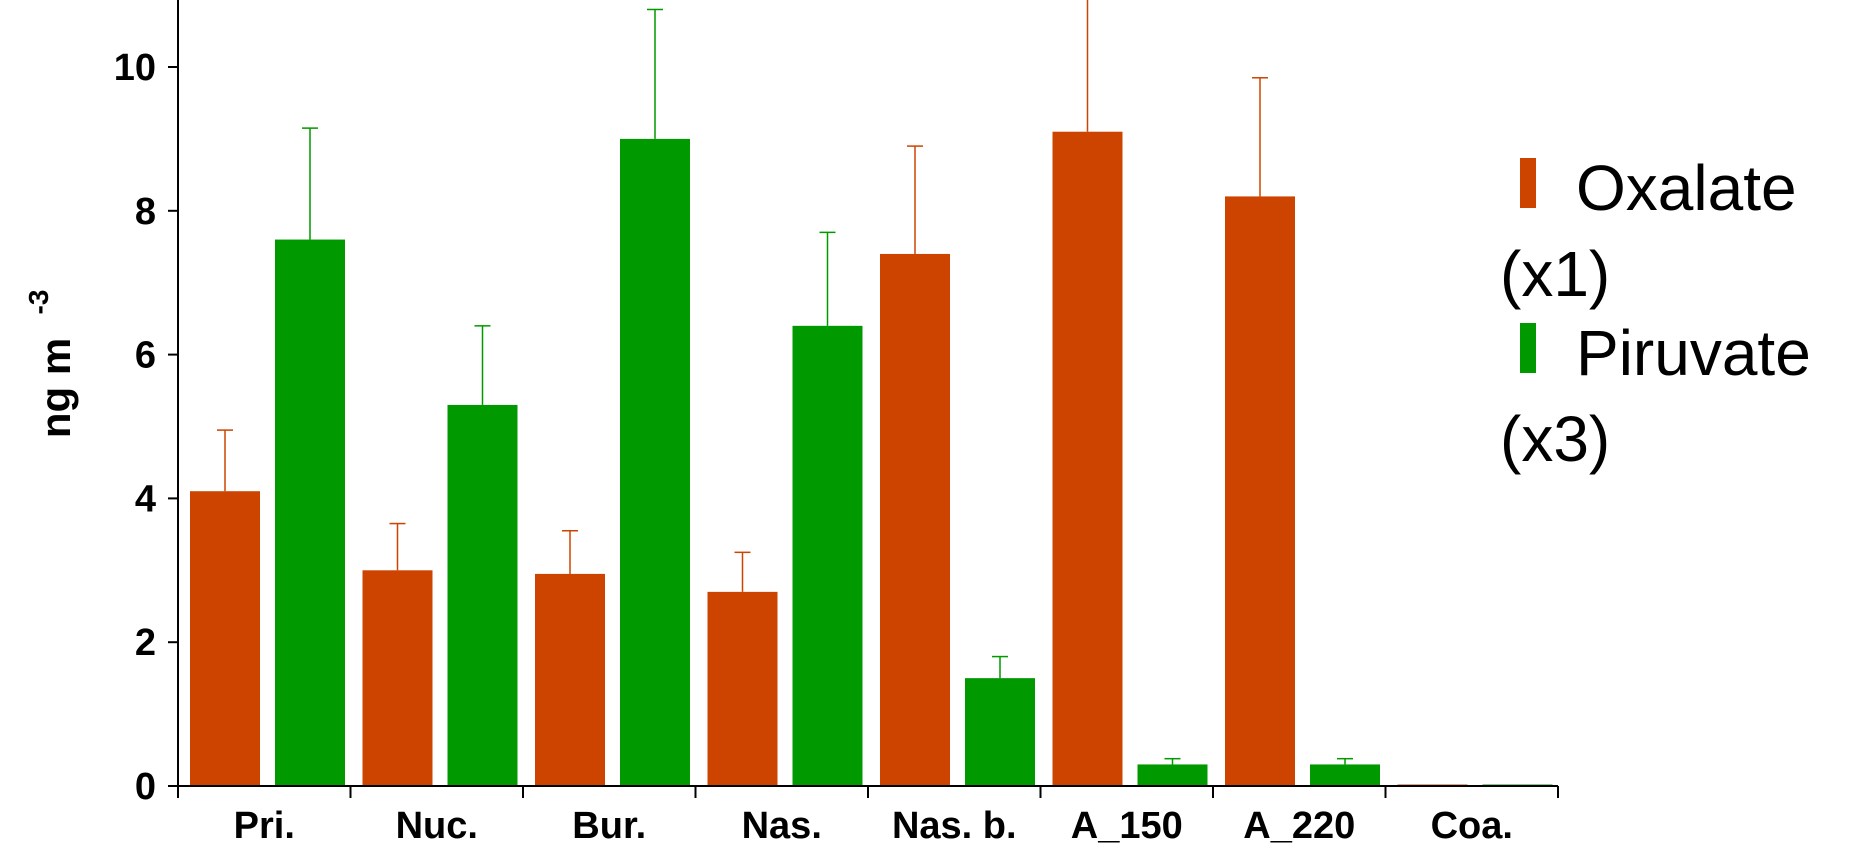  I want to click on legend-label-1-line2: (x3), so click(1555, 439).